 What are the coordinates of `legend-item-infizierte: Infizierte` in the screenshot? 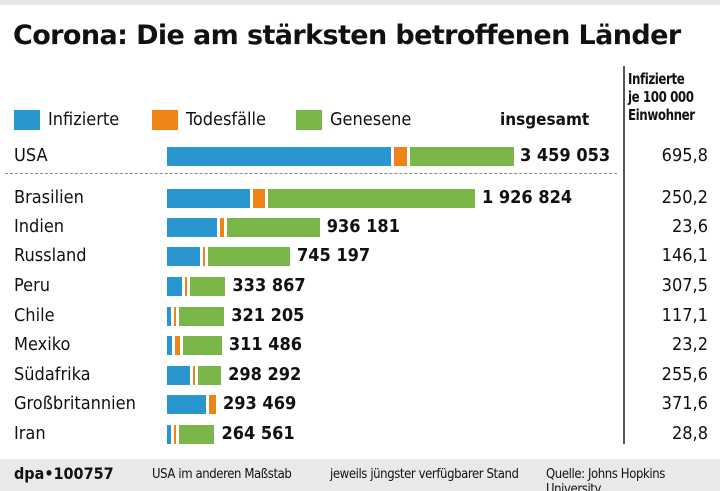 It's located at (66, 119).